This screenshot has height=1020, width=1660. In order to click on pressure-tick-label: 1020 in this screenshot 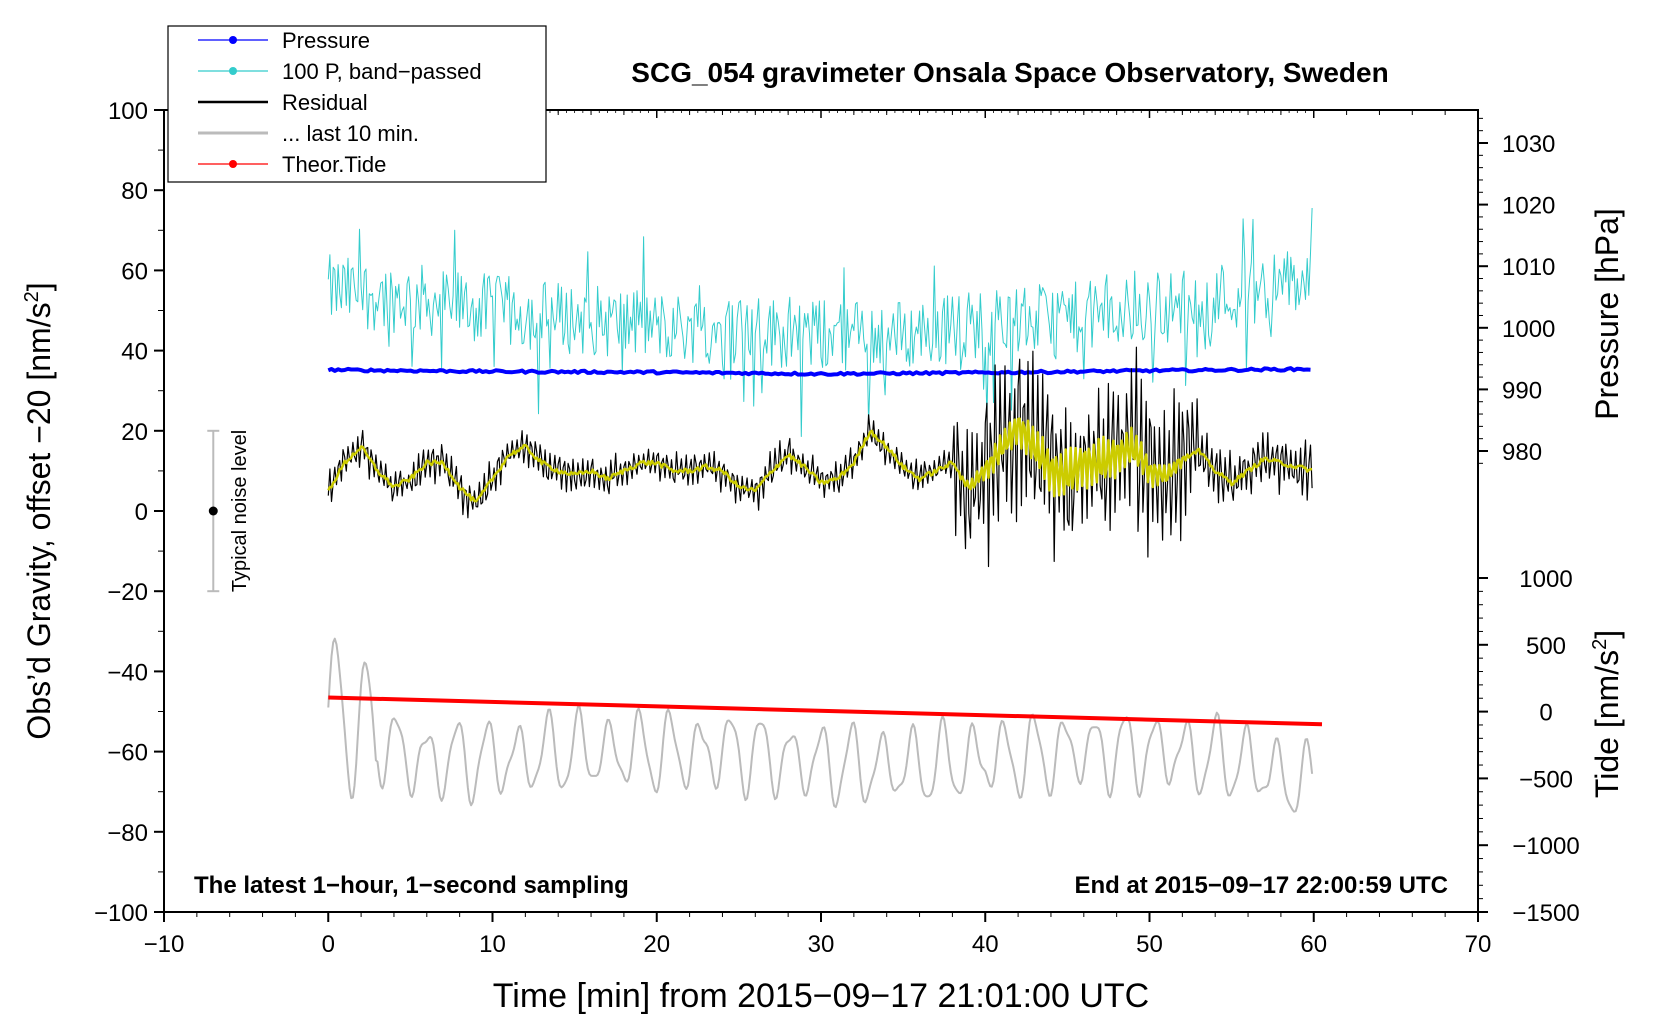, I will do `click(1528, 206)`.